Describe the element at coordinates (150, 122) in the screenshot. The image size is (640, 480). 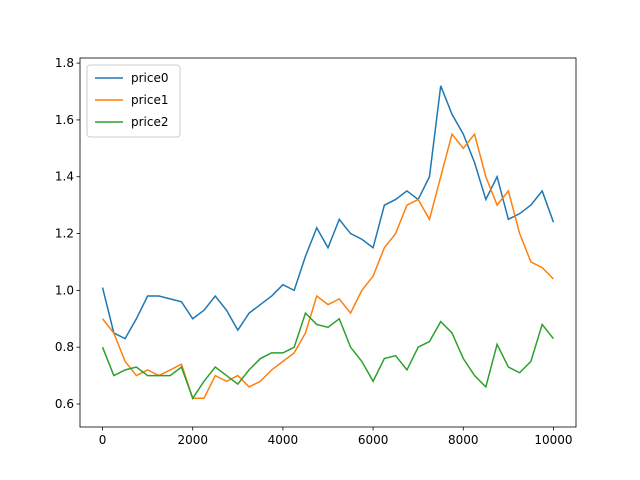
I see `legend-label: price2` at that location.